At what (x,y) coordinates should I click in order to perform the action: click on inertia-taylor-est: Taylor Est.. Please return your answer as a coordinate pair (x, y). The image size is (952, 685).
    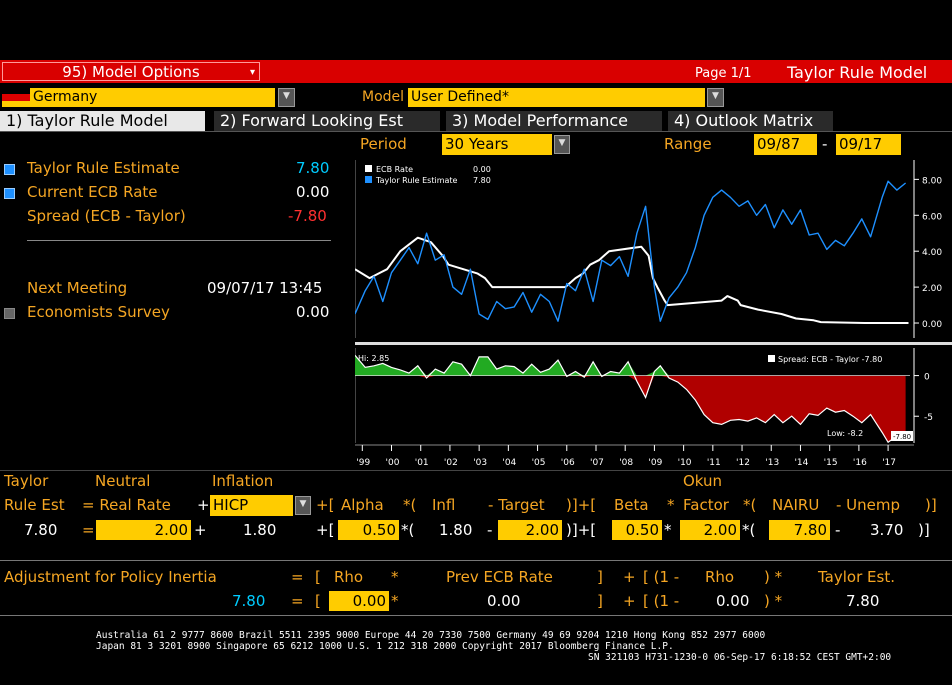
    Looking at the image, I should click on (856, 577).